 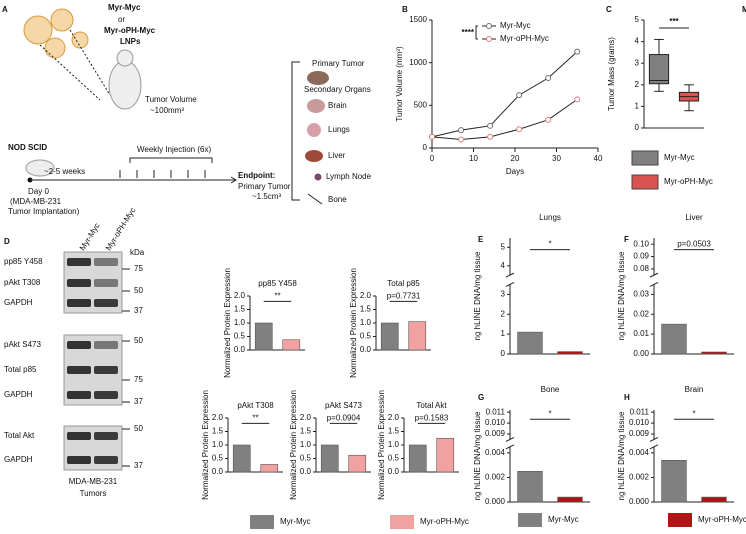 I want to click on y-tick-label: 0.009, so click(x=639, y=433).